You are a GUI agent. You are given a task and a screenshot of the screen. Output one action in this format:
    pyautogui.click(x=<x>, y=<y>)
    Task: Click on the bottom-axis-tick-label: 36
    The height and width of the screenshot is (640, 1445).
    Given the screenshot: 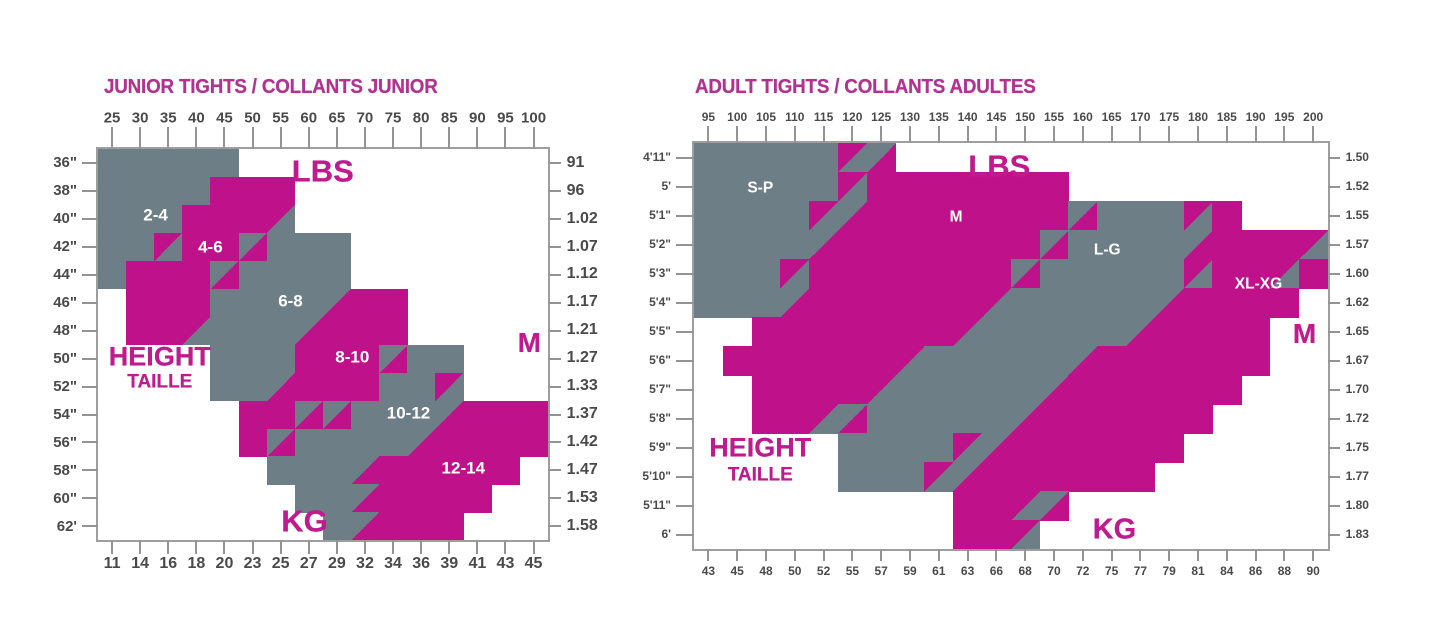 What is the action you would take?
    pyautogui.click(x=421, y=564)
    